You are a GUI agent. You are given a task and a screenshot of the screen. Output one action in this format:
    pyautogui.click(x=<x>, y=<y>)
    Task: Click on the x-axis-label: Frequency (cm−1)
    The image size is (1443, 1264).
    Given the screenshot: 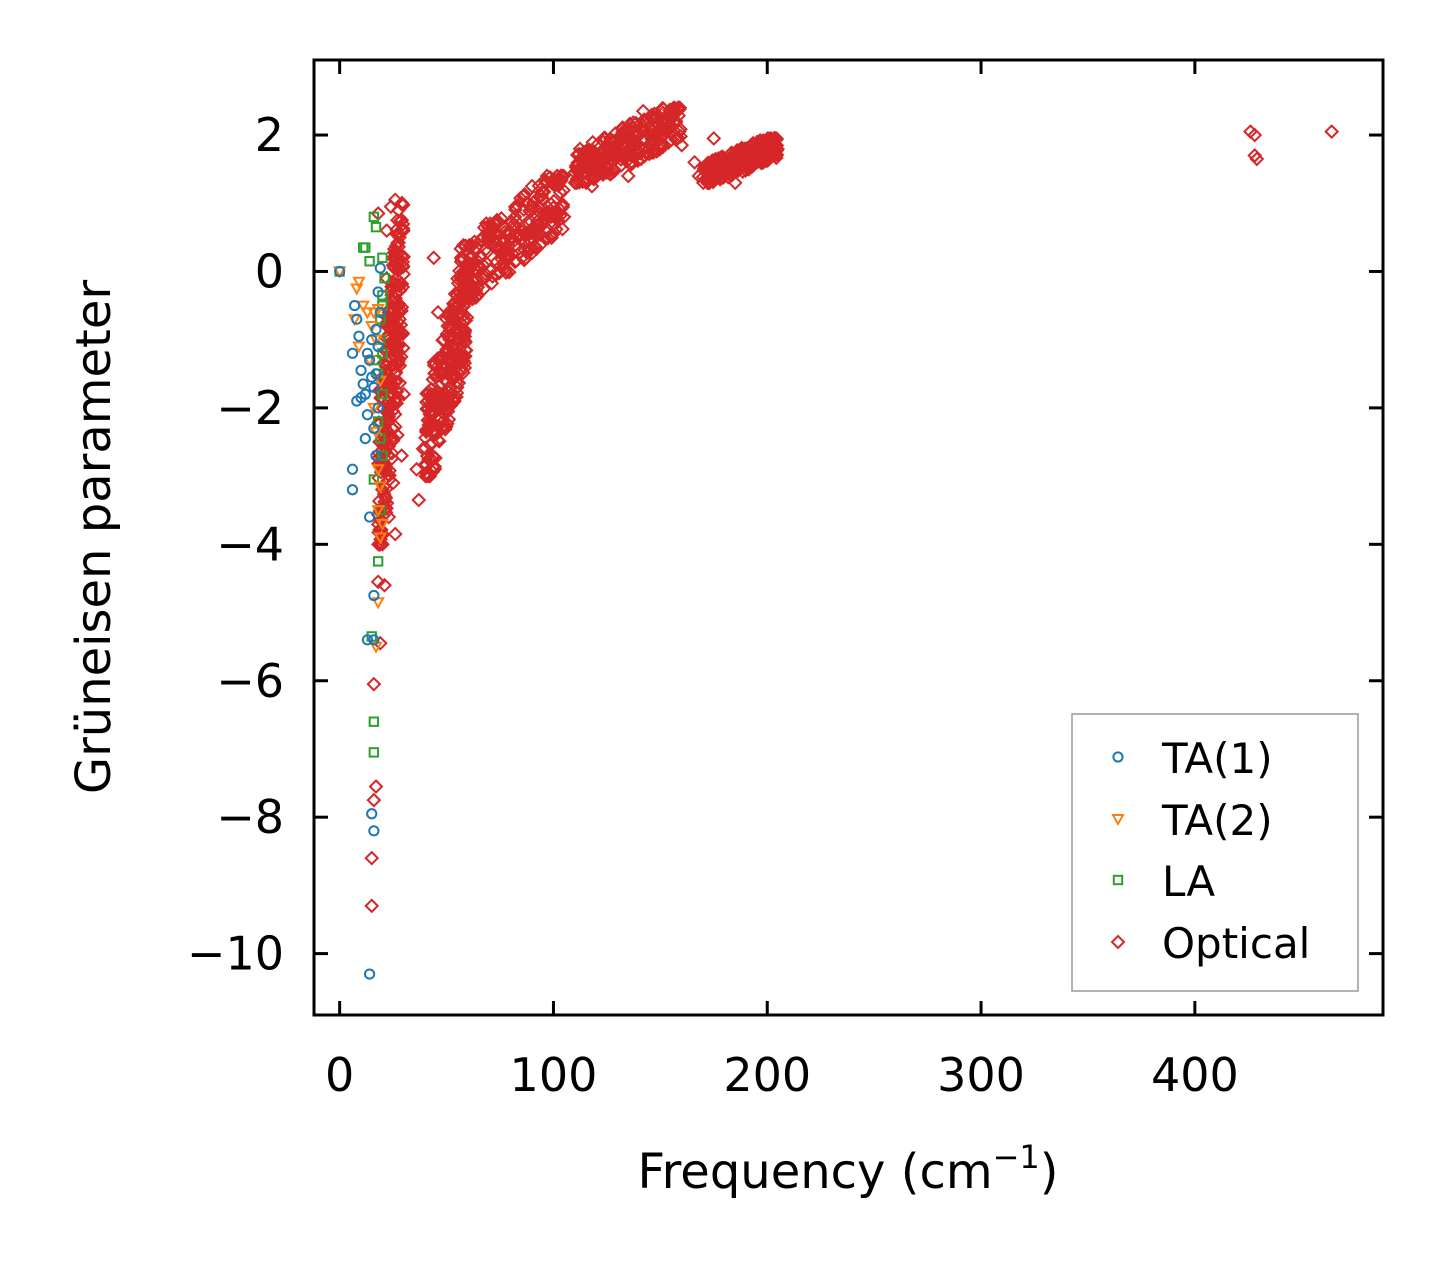 What is the action you would take?
    pyautogui.click(x=847, y=1169)
    